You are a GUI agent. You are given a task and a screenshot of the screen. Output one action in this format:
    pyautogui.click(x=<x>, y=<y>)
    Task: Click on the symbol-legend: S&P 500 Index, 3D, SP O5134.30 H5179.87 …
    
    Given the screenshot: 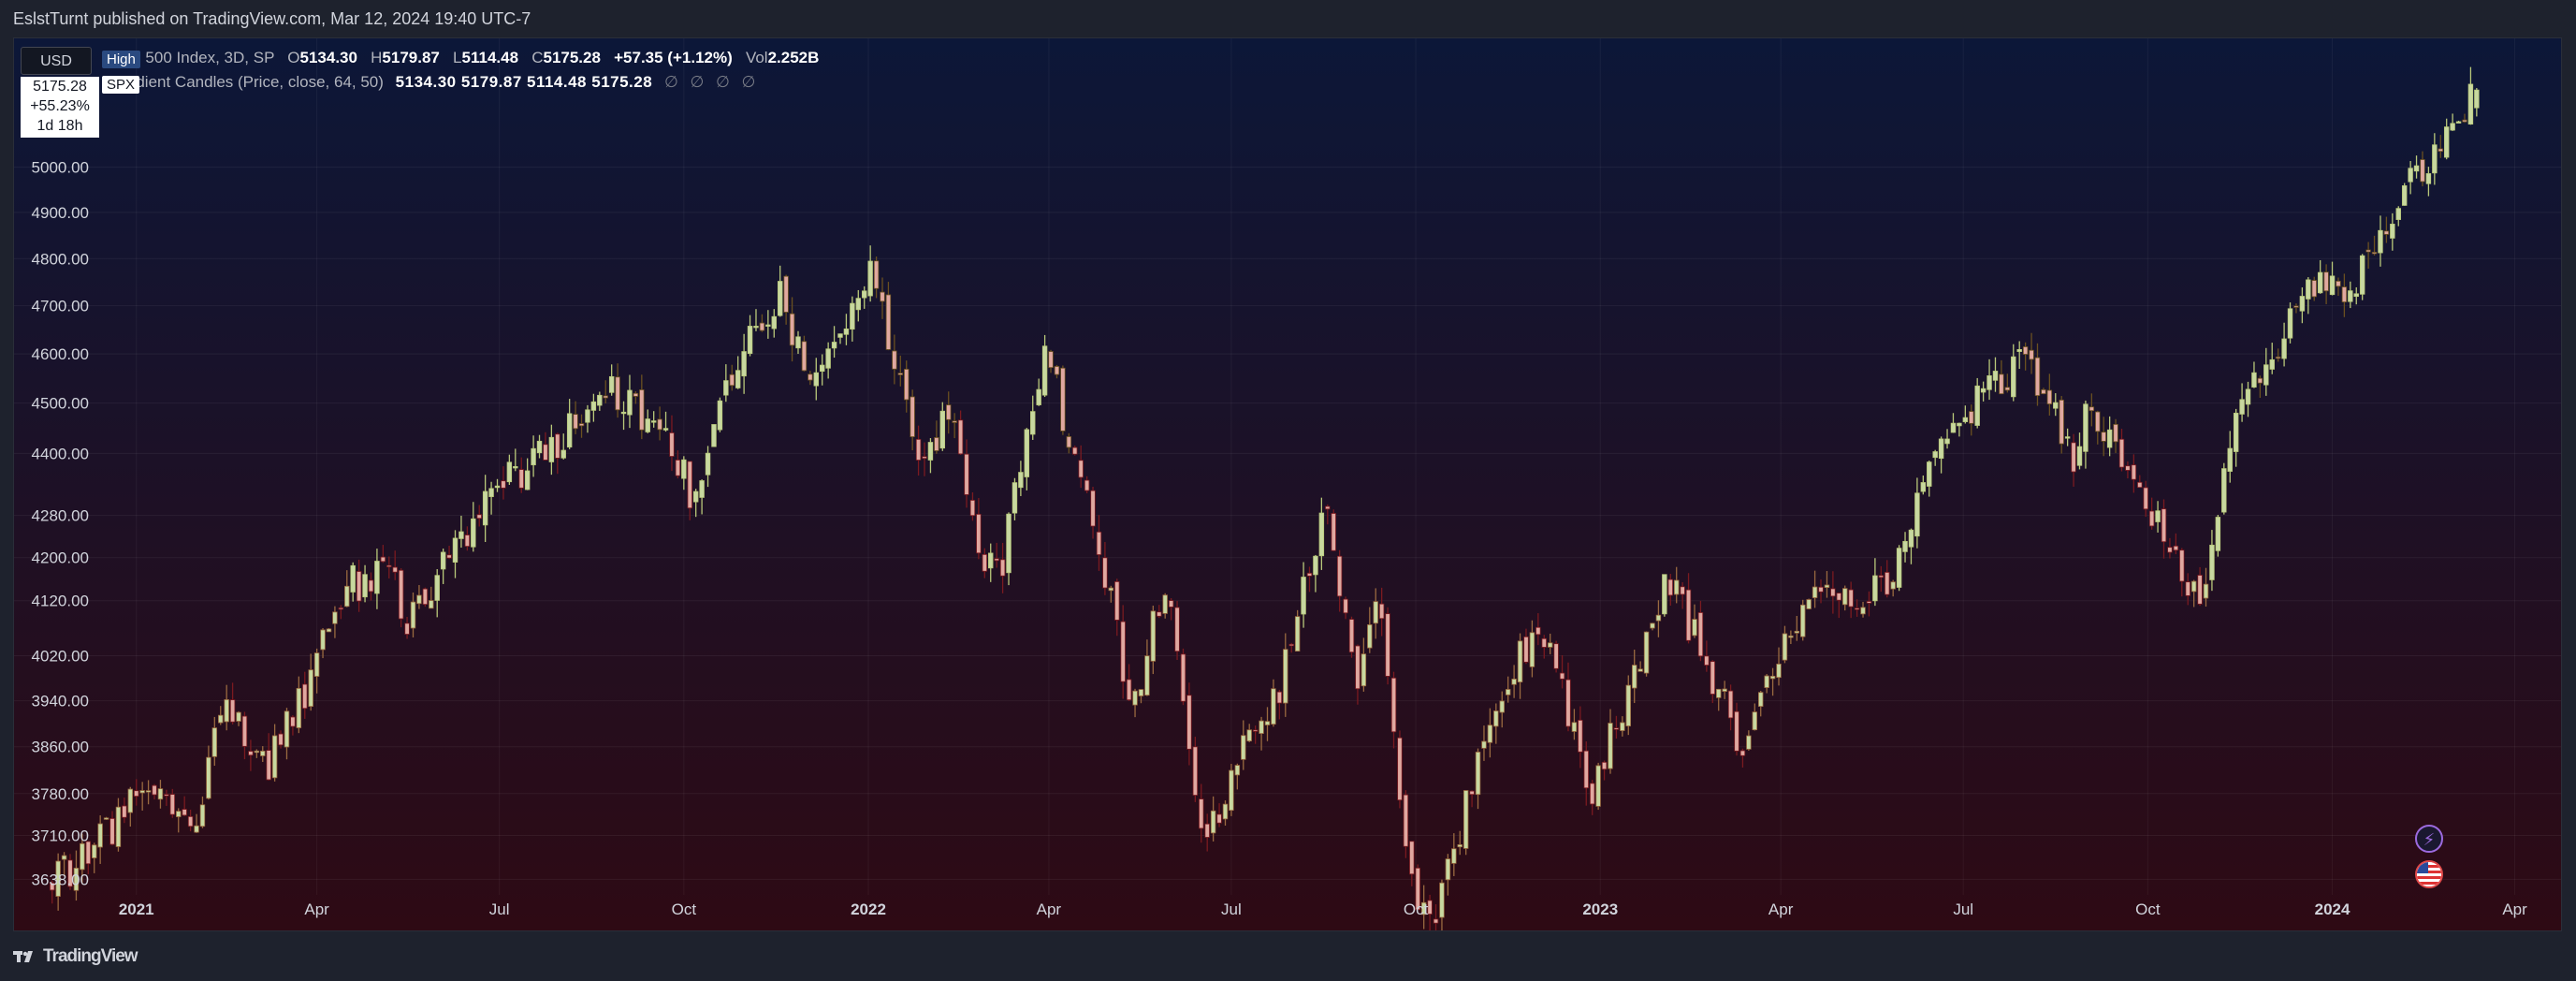 What is the action you would take?
    pyautogui.click(x=464, y=58)
    